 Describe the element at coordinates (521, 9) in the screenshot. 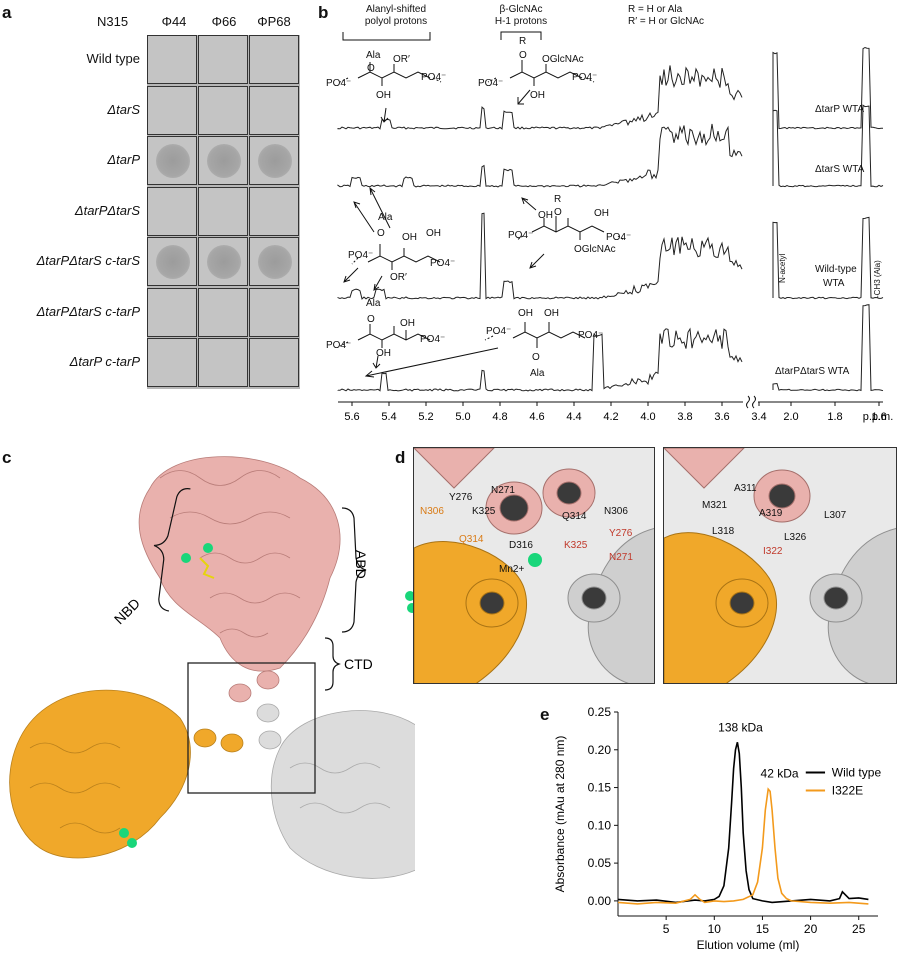

I see `header-mid-line1: β-GlcNAc` at that location.